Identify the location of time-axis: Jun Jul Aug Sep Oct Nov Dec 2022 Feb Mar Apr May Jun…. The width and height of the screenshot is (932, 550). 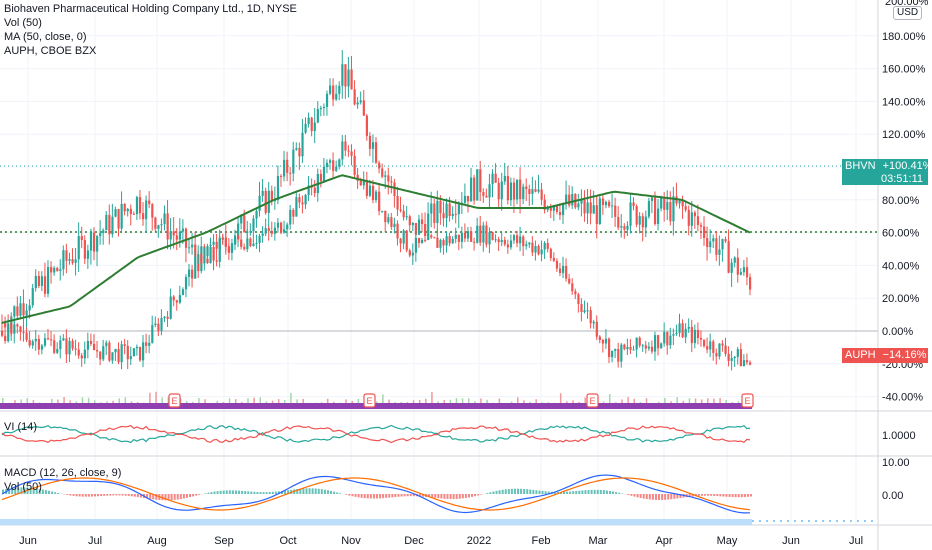
(441, 541).